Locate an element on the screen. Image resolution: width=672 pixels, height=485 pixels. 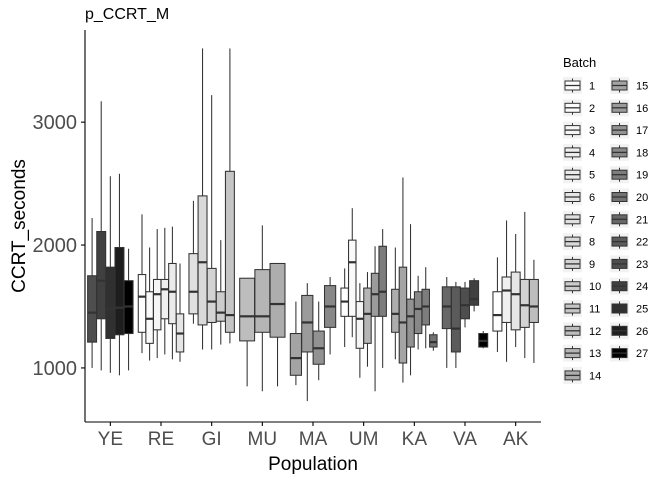
legend-label: 11 is located at coordinates (594, 310).